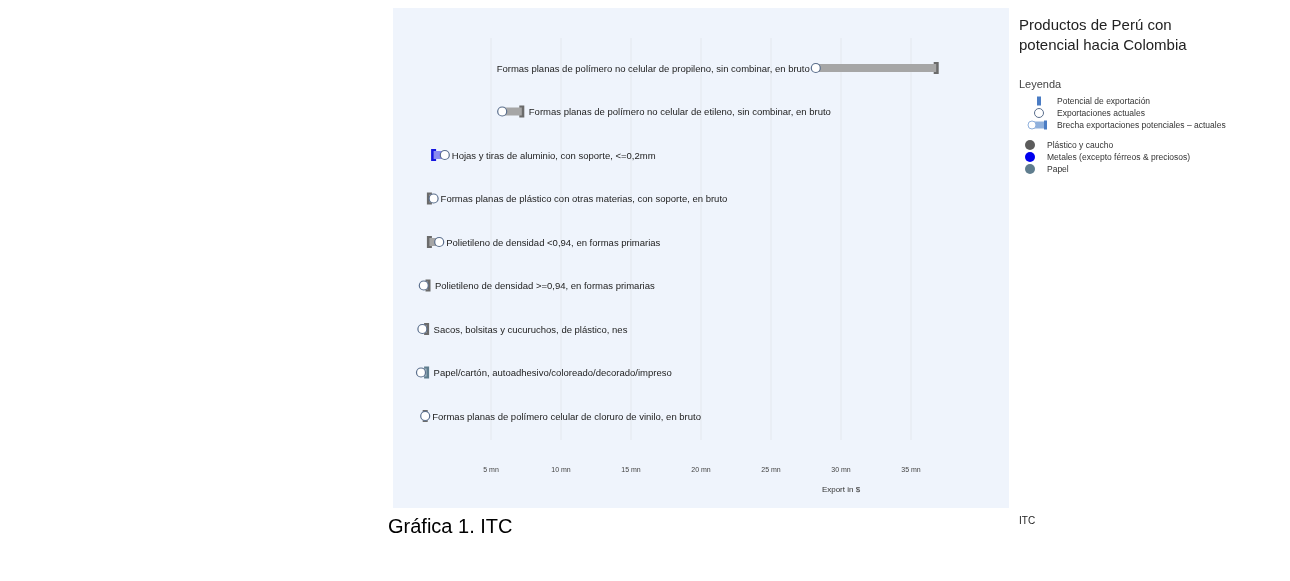  I want to click on legend-label: Metales (excepto férreos & preciosos), so click(1119, 157).